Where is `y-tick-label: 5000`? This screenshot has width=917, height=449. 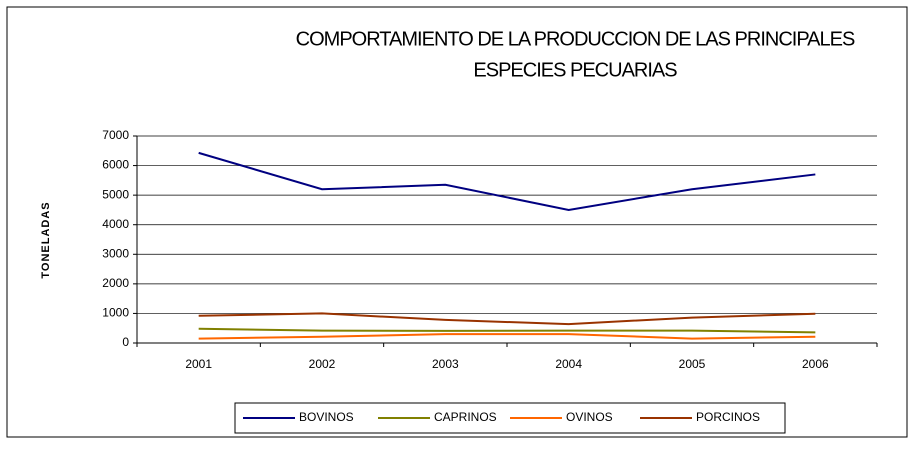 y-tick-label: 5000 is located at coordinates (115, 194).